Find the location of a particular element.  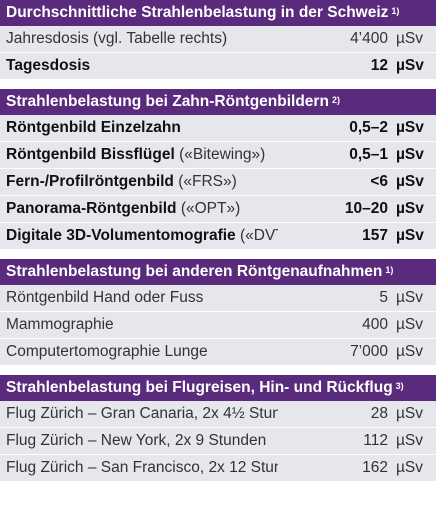

row-note: («OPT») is located at coordinates (210, 208).